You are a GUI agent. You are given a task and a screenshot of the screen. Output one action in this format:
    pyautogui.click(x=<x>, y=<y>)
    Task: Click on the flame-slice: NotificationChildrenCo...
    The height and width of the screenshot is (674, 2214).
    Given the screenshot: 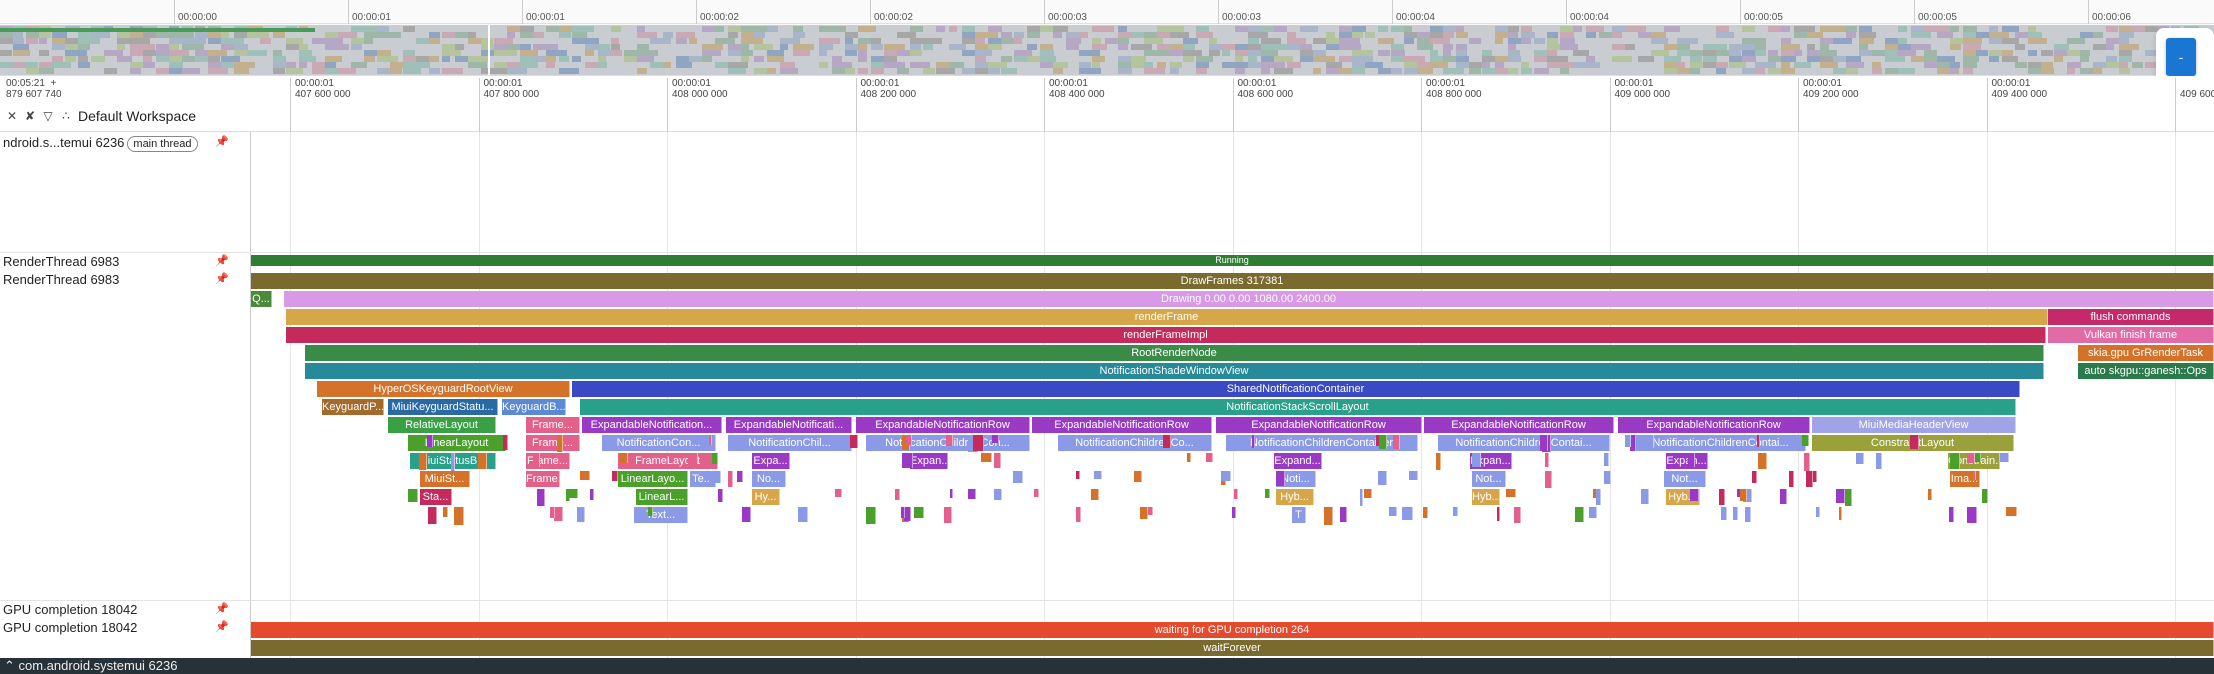 What is the action you would take?
    pyautogui.click(x=1135, y=443)
    